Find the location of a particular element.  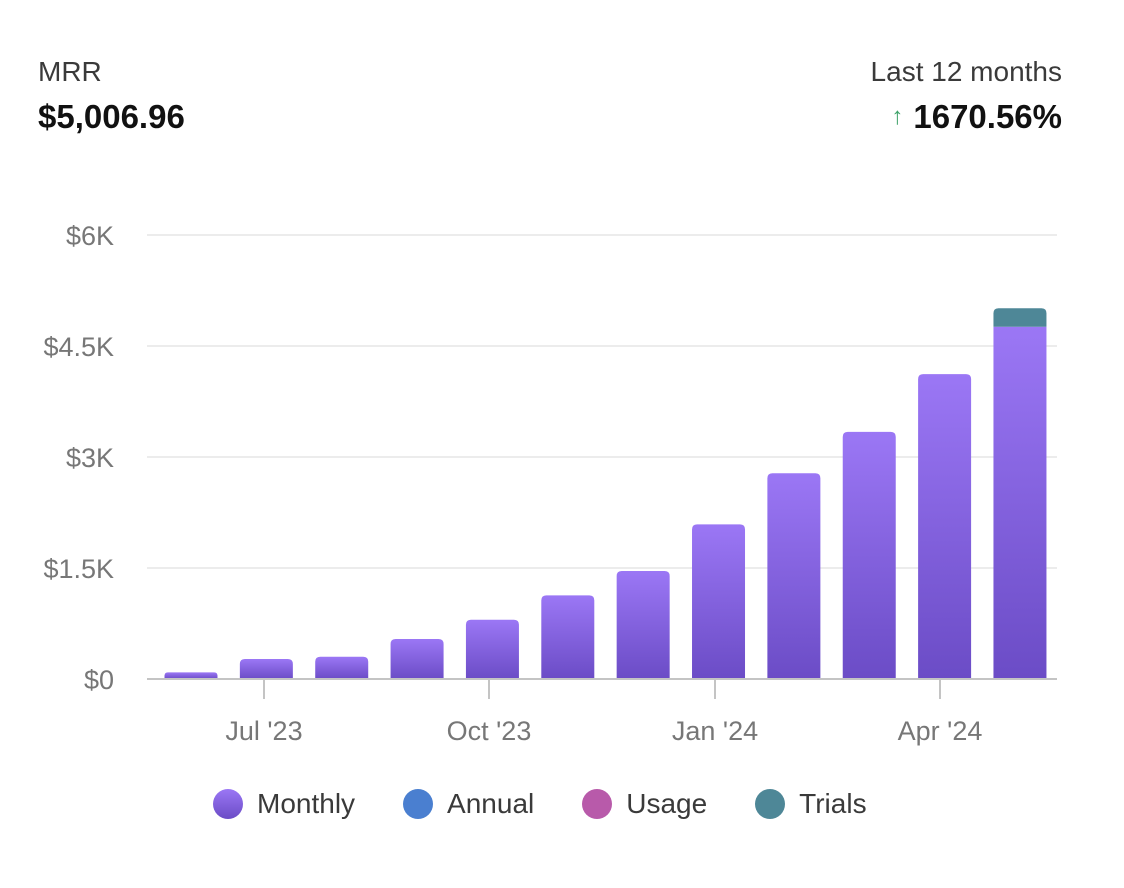

bar-monthly-dec23 is located at coordinates (643, 624).